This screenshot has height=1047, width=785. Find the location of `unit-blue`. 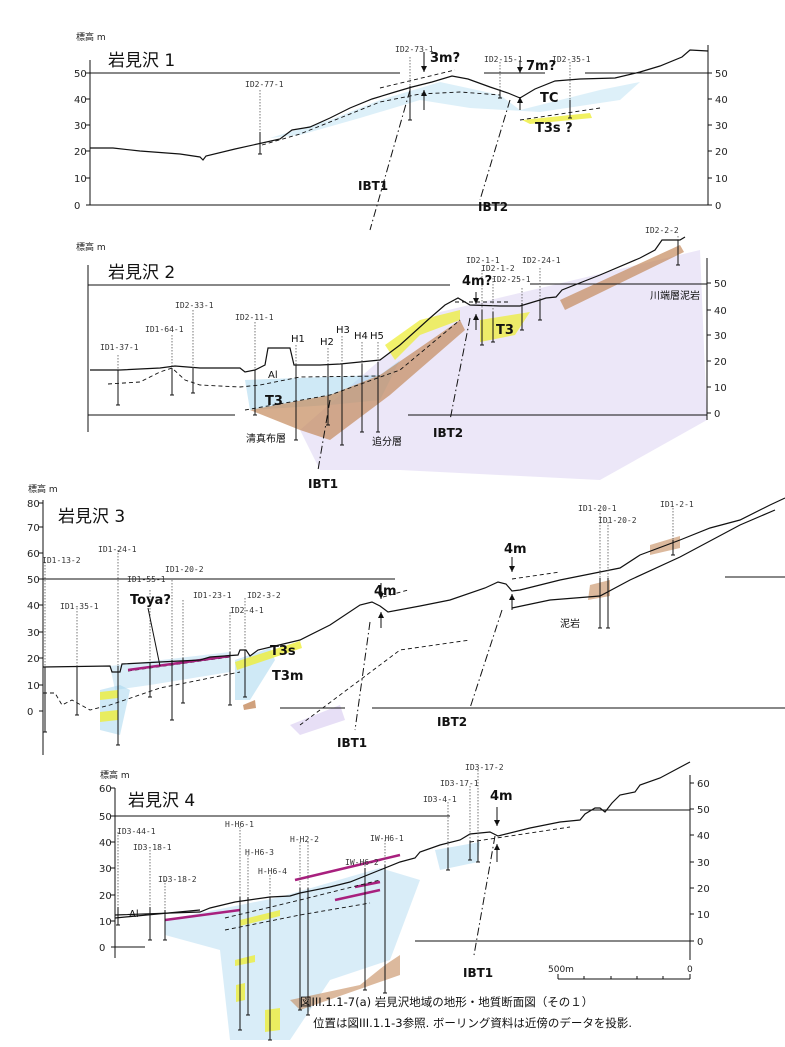

unit-blue is located at coordinates (457, 856).